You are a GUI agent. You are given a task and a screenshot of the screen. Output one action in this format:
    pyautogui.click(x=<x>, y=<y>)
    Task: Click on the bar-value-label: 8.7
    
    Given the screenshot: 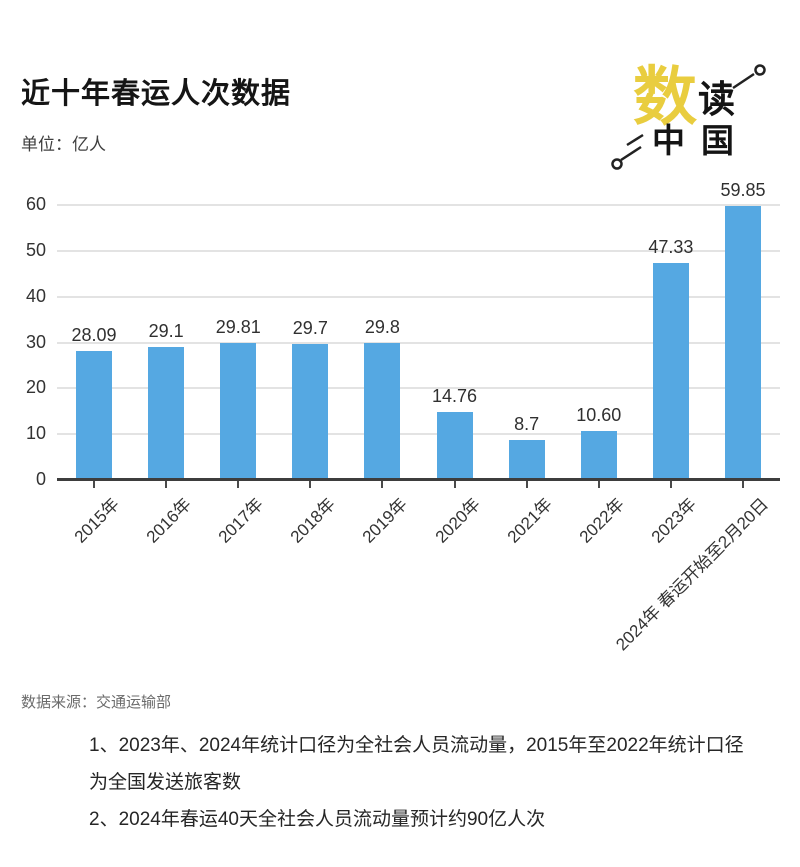 What is the action you would take?
    pyautogui.click(x=527, y=424)
    